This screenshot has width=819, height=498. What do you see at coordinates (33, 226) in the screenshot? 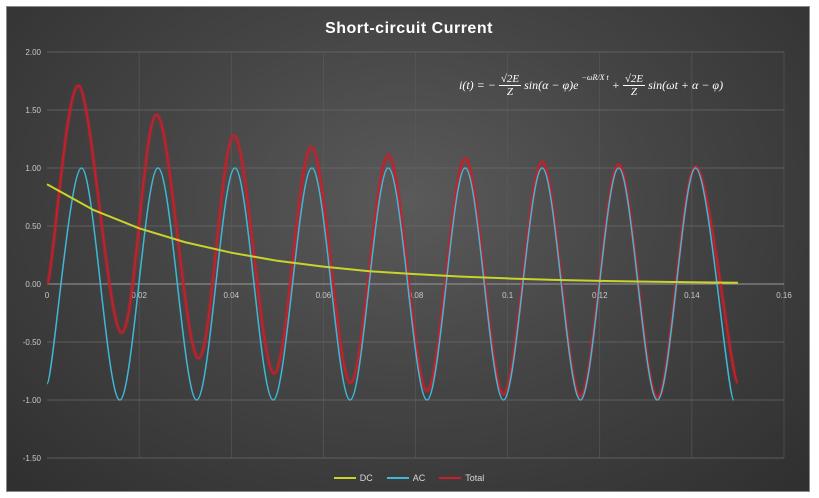
I see `y-tick-label: 0.50` at bounding box center [33, 226].